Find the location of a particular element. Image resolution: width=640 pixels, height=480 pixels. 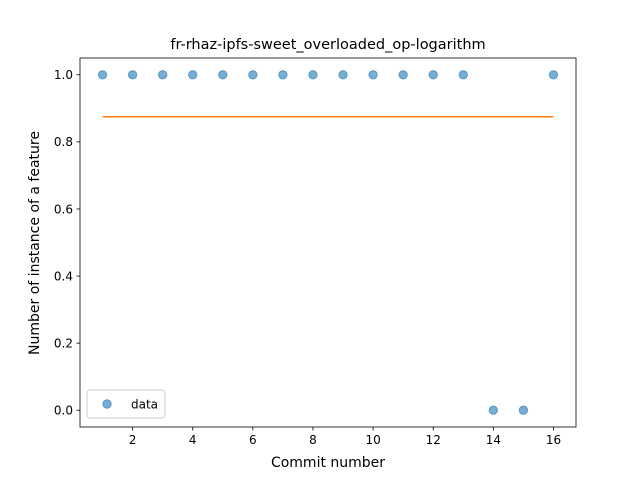

y-tick-label: 0.2 is located at coordinates (63, 343).